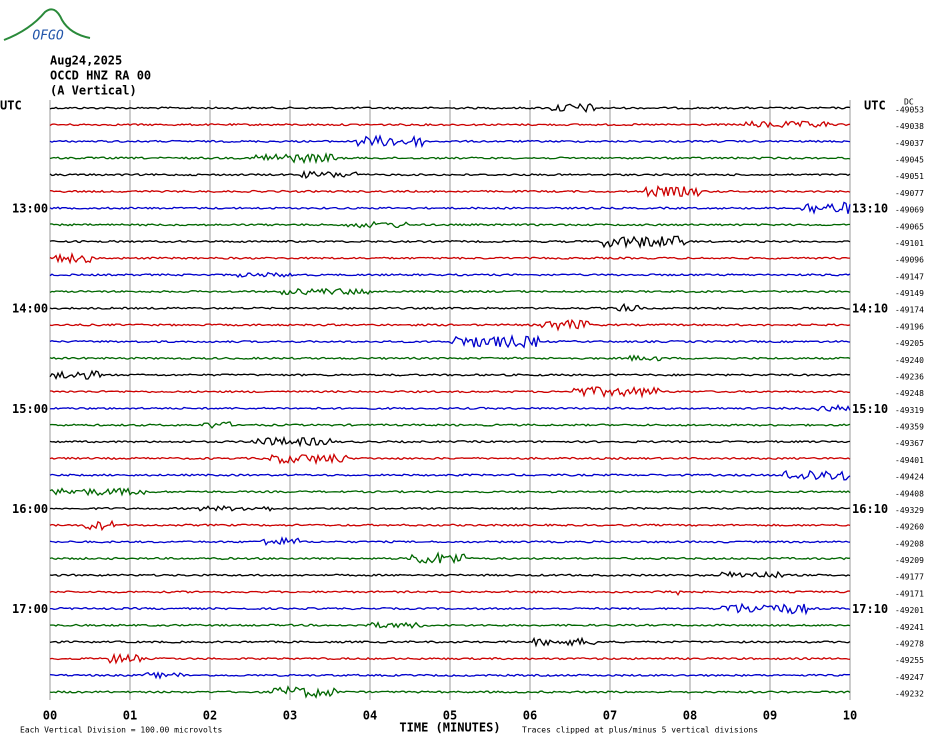 The width and height of the screenshot is (930, 744). What do you see at coordinates (450, 716) in the screenshot?
I see `x-tick-label: 05` at bounding box center [450, 716].